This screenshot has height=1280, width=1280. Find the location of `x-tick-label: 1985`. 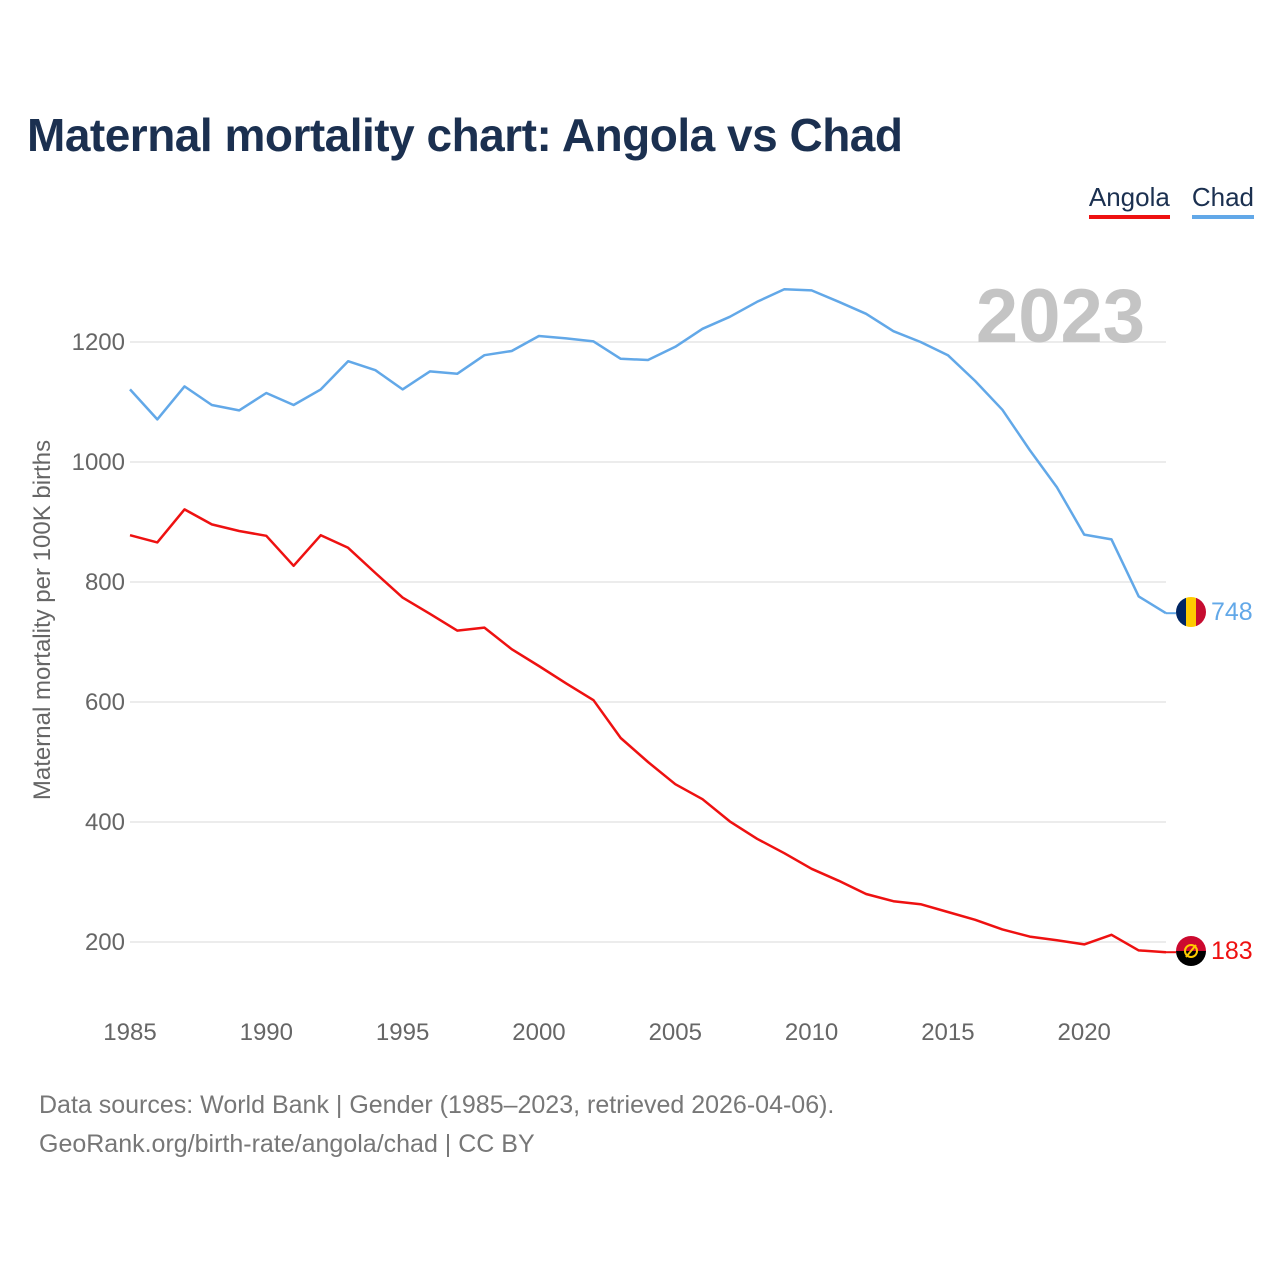

x-tick-label: 1985 is located at coordinates (129, 1032).